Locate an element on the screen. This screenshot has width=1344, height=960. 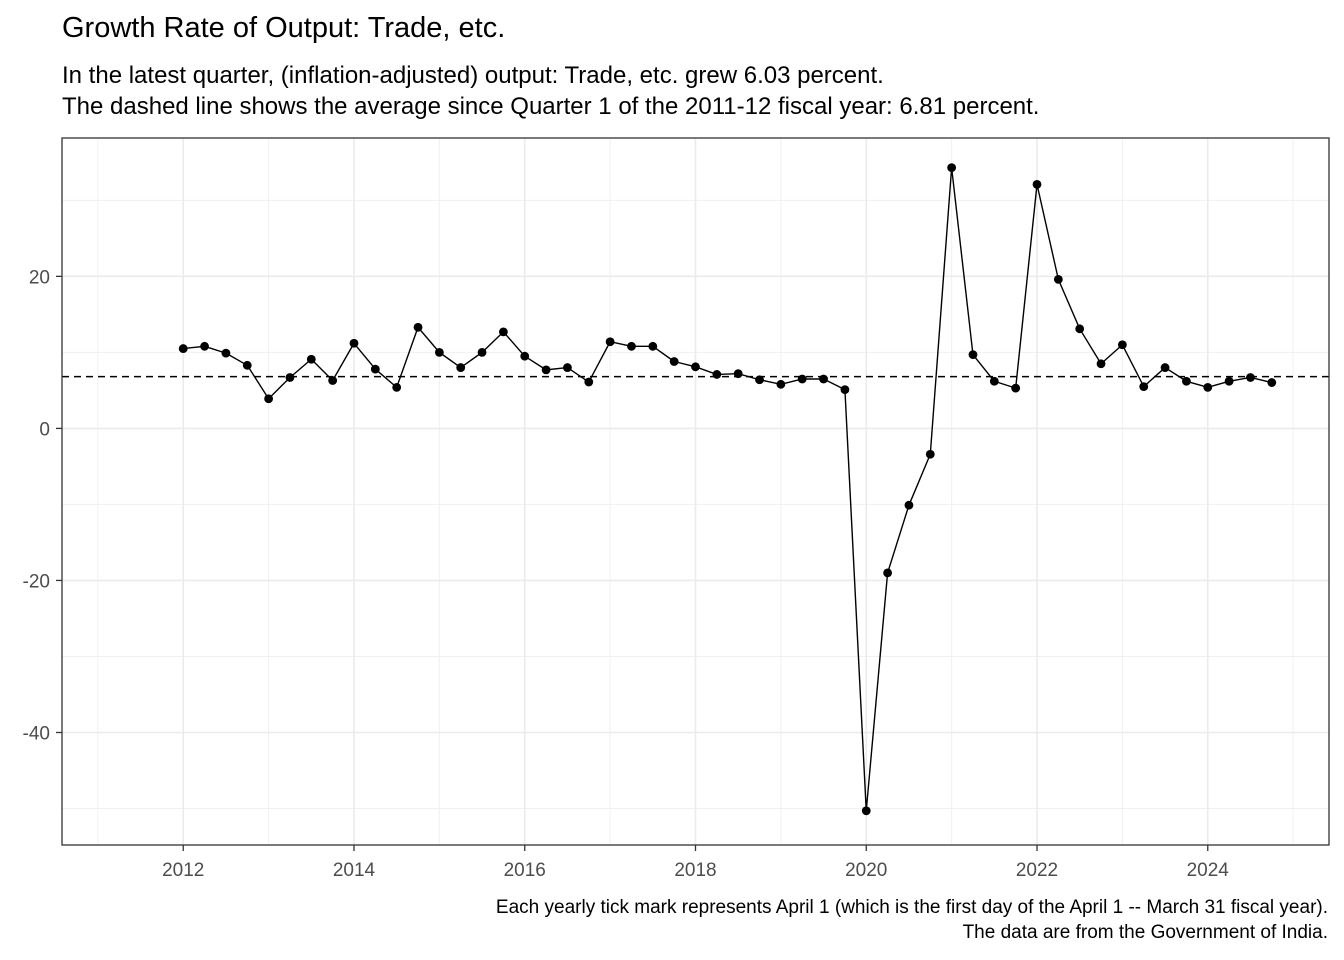
x-tick-label: 2012 is located at coordinates (183, 870).